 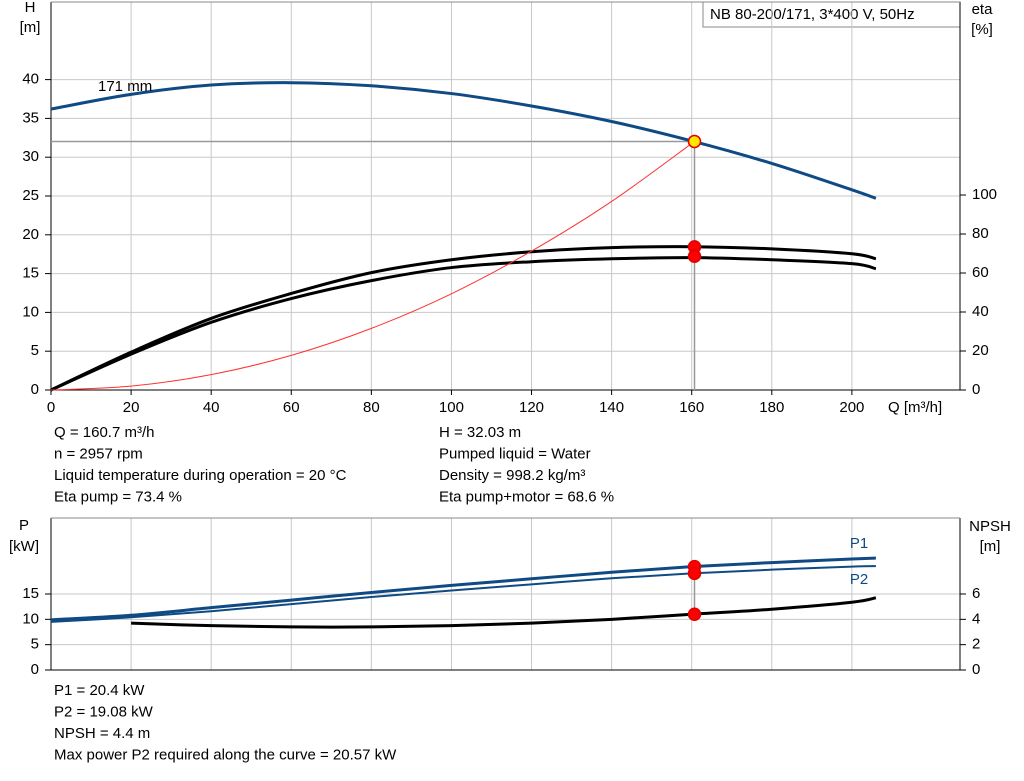 What do you see at coordinates (980, 272) in the screenshot?
I see `y2-tick-label: 60` at bounding box center [980, 272].